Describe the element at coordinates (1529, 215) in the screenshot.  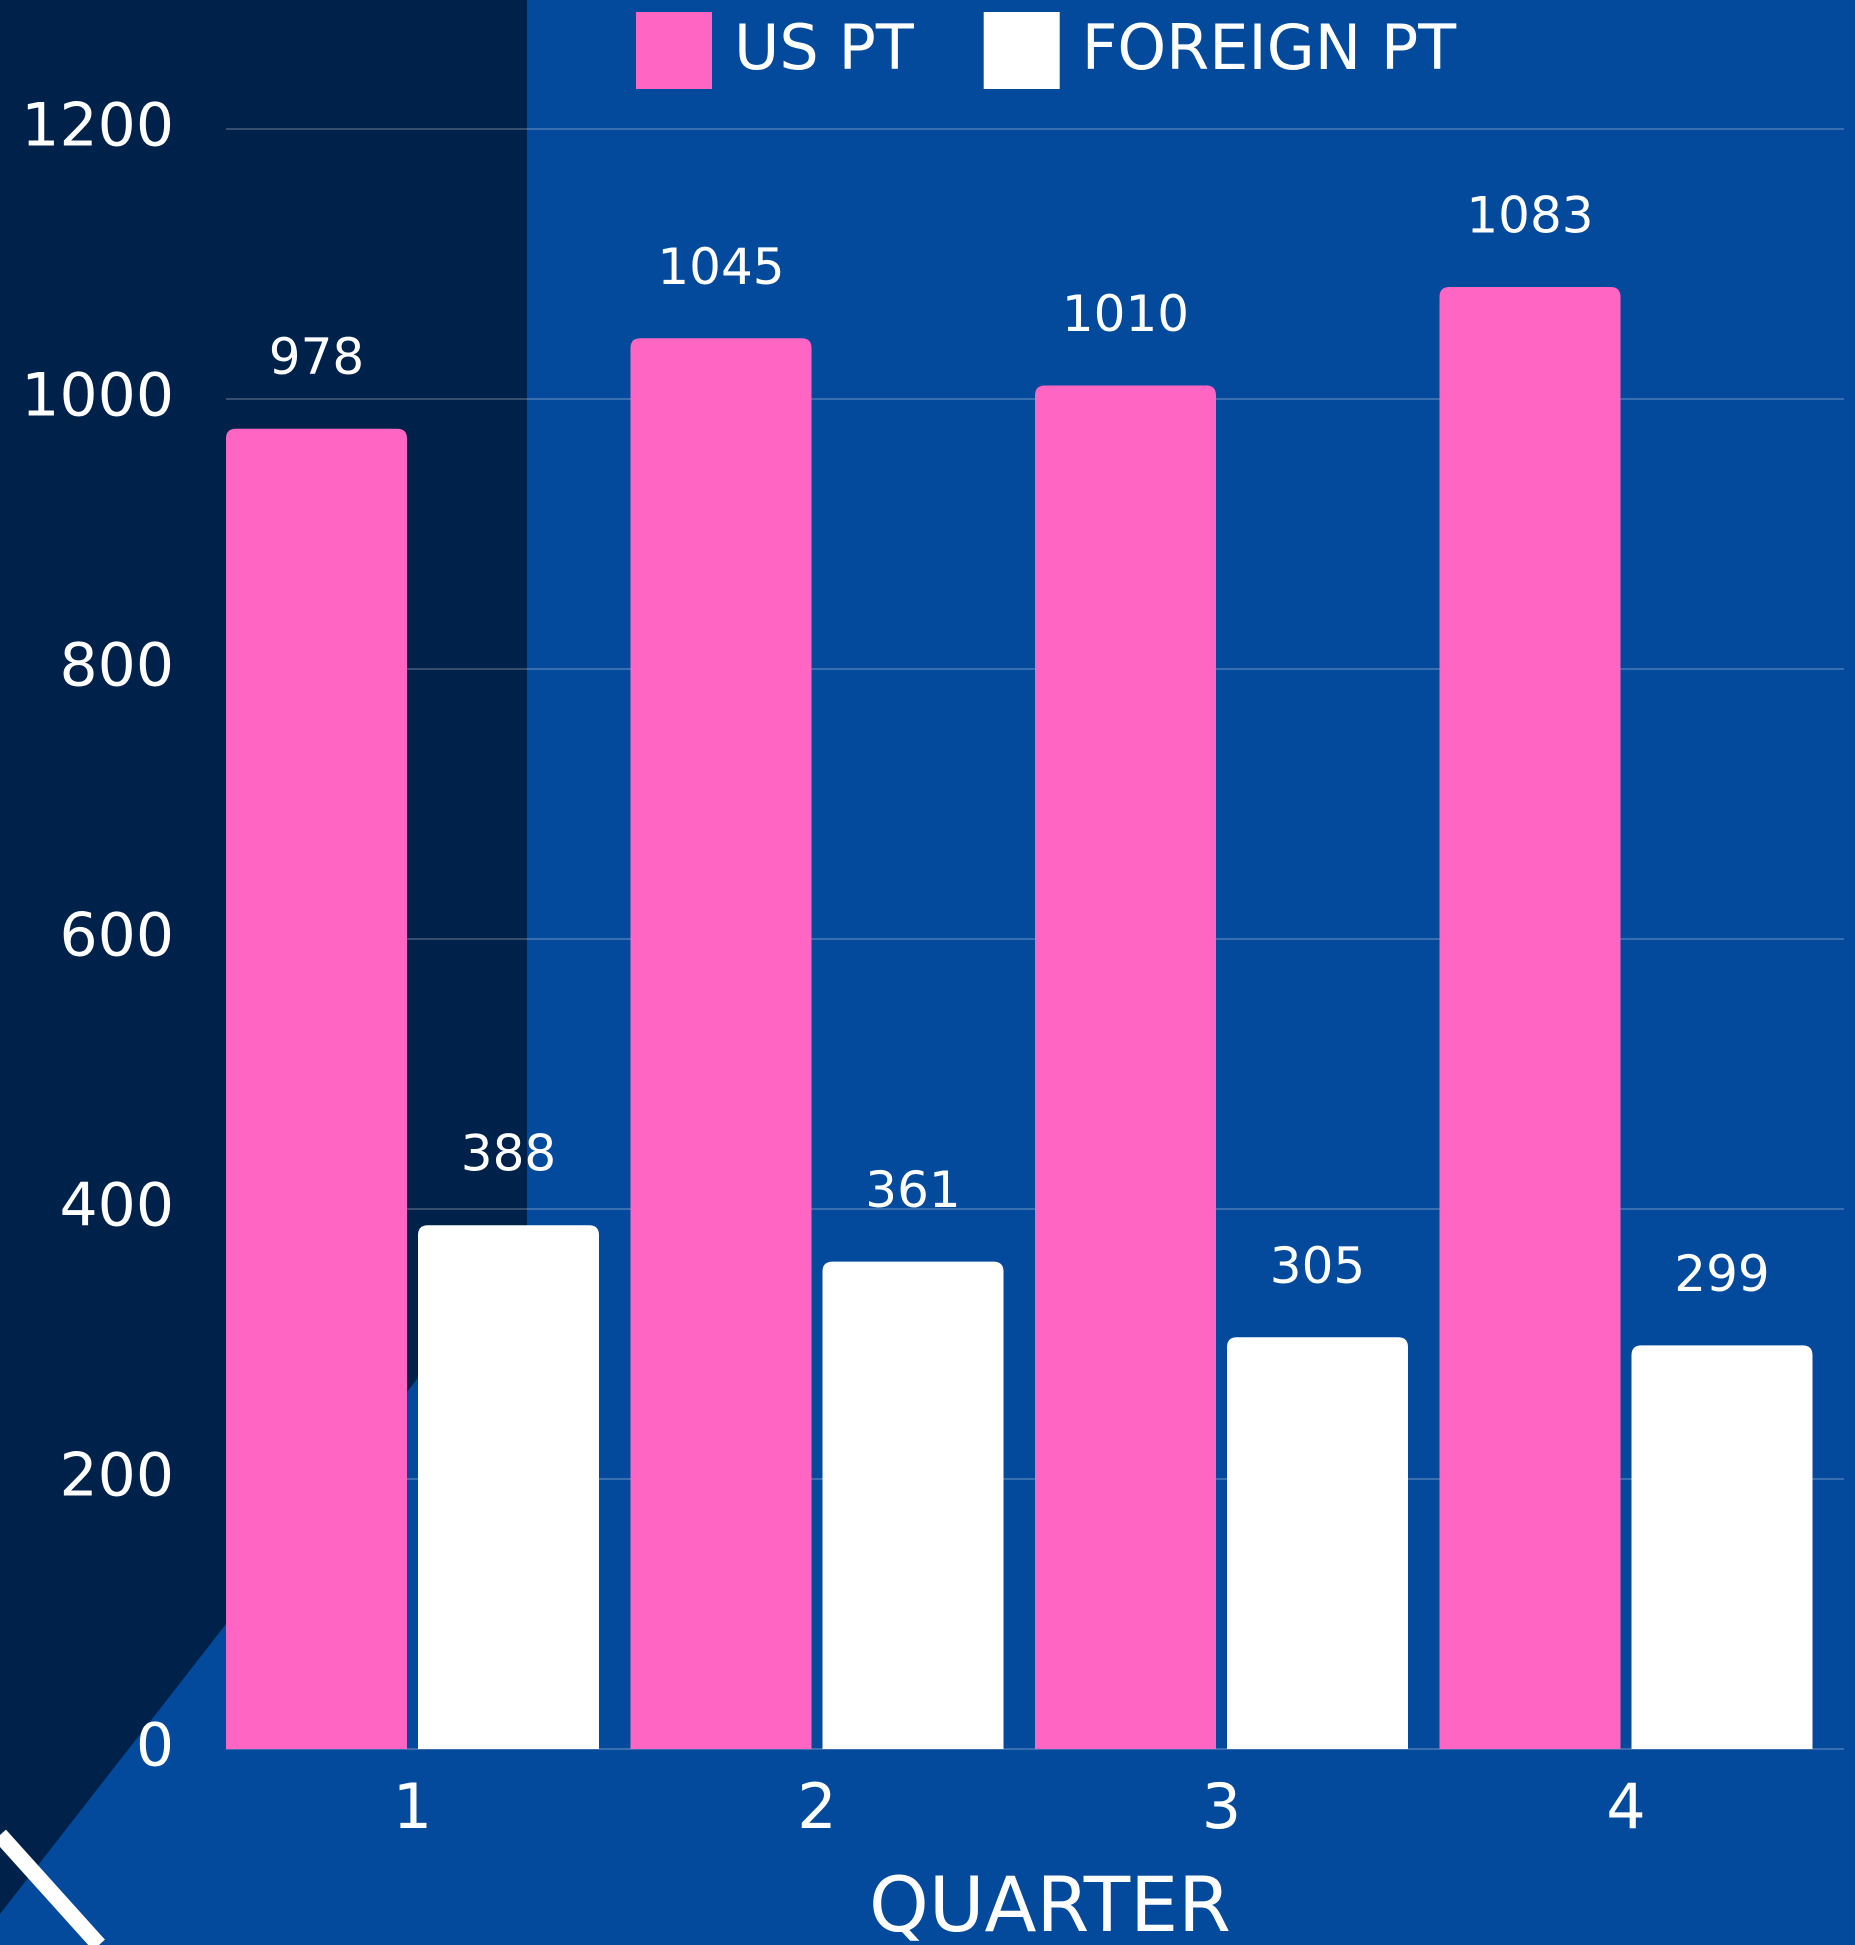
I see `value-label: 1083` at that location.